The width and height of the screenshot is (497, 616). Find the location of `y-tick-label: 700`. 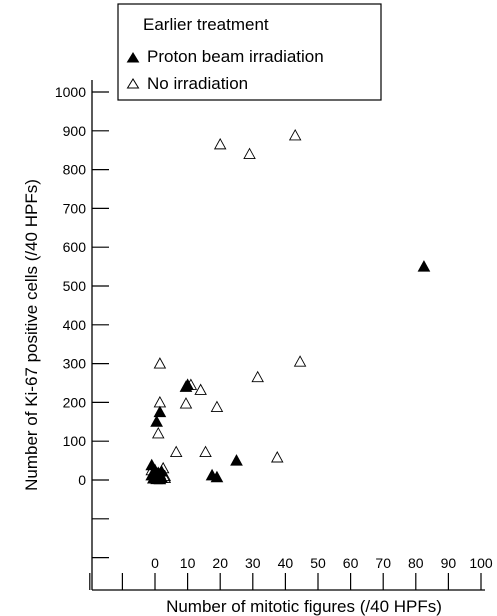

y-tick-label: 700 is located at coordinates (75, 208).